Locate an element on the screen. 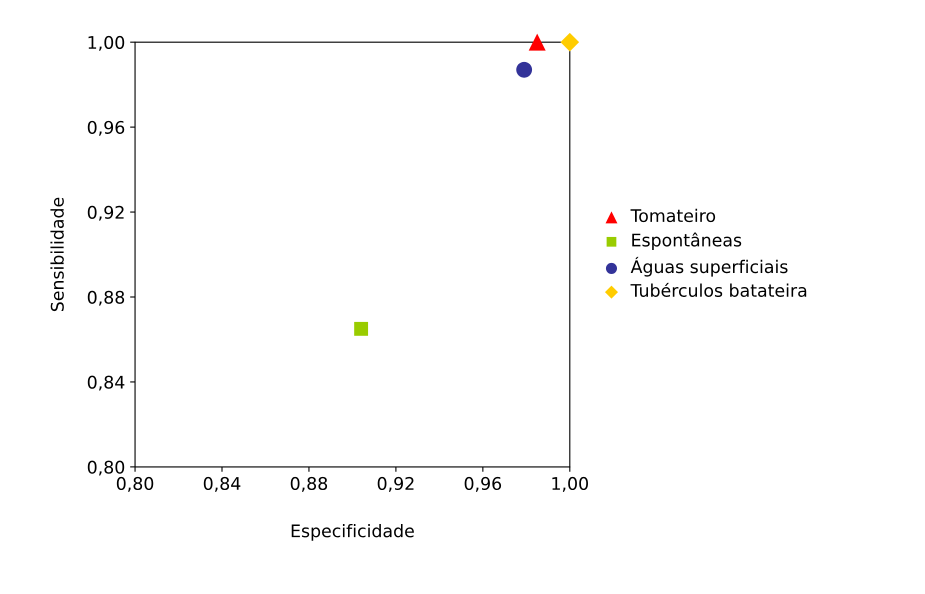 The height and width of the screenshot is (594, 925). y-tick-label: 0,88 is located at coordinates (106, 298).